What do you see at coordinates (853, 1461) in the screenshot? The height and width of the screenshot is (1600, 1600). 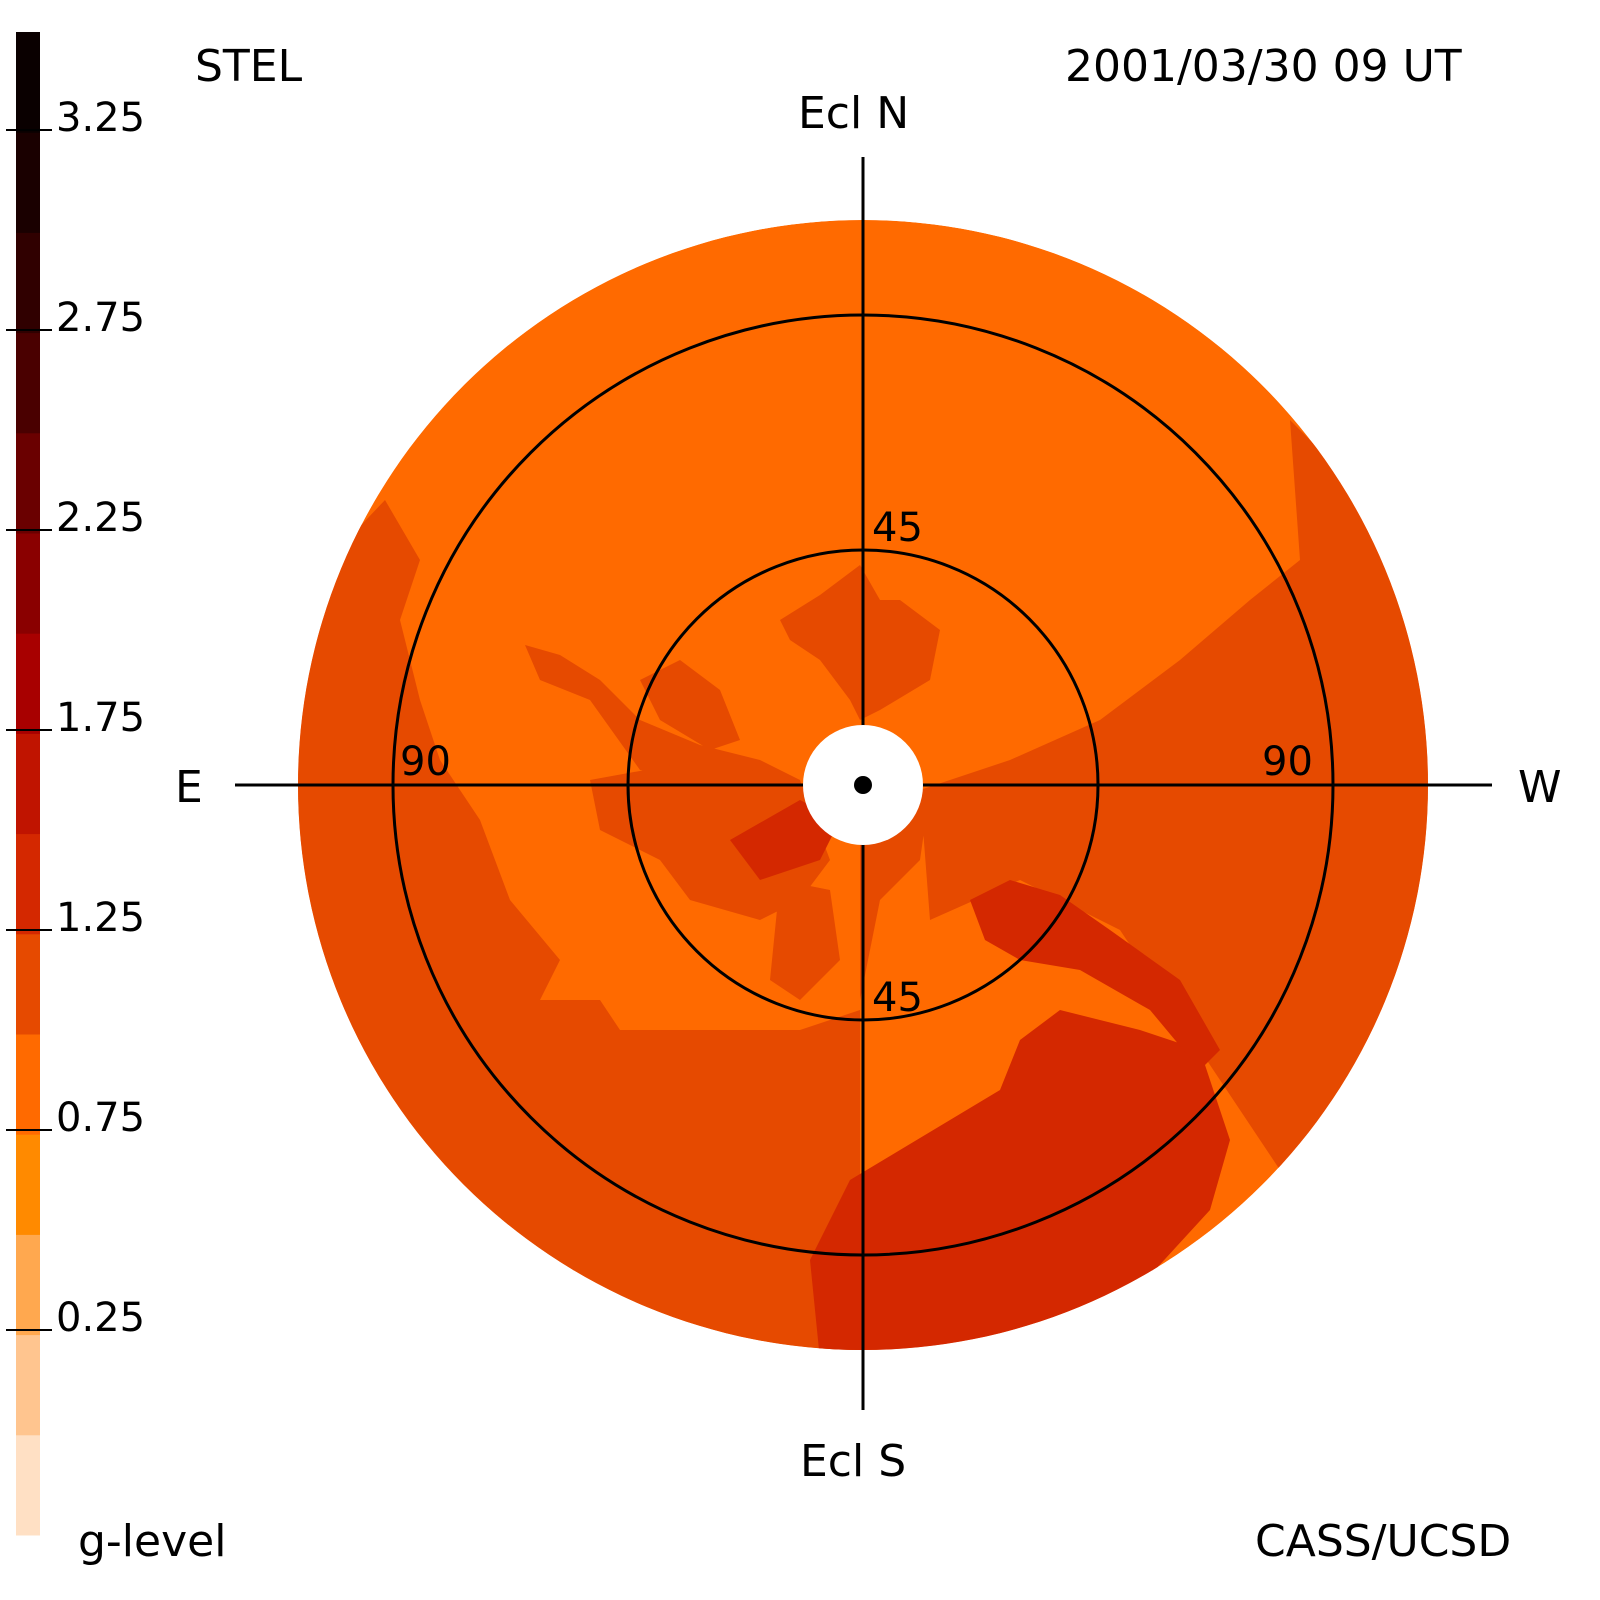 I see `south-label: Ecl S` at bounding box center [853, 1461].